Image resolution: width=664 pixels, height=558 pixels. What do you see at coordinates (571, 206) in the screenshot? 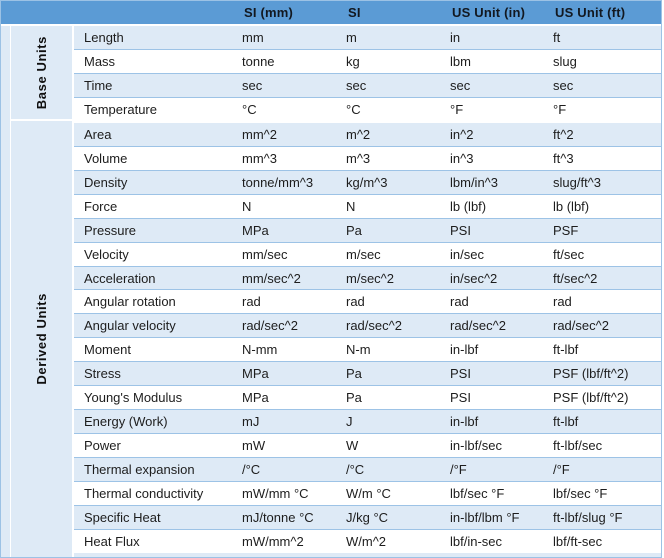
I see `us-ft-value: lb (lbf)` at bounding box center [571, 206].